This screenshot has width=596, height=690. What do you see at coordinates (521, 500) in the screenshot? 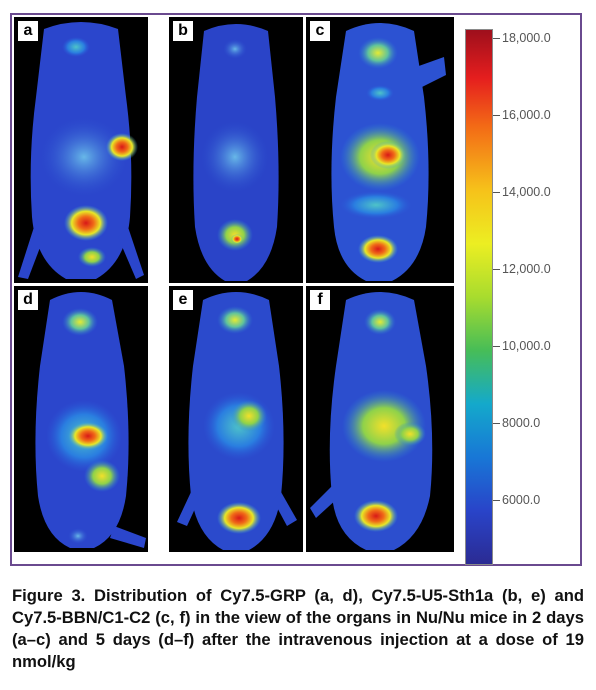
I see `scale-label-6000: 6000.0` at bounding box center [521, 500].